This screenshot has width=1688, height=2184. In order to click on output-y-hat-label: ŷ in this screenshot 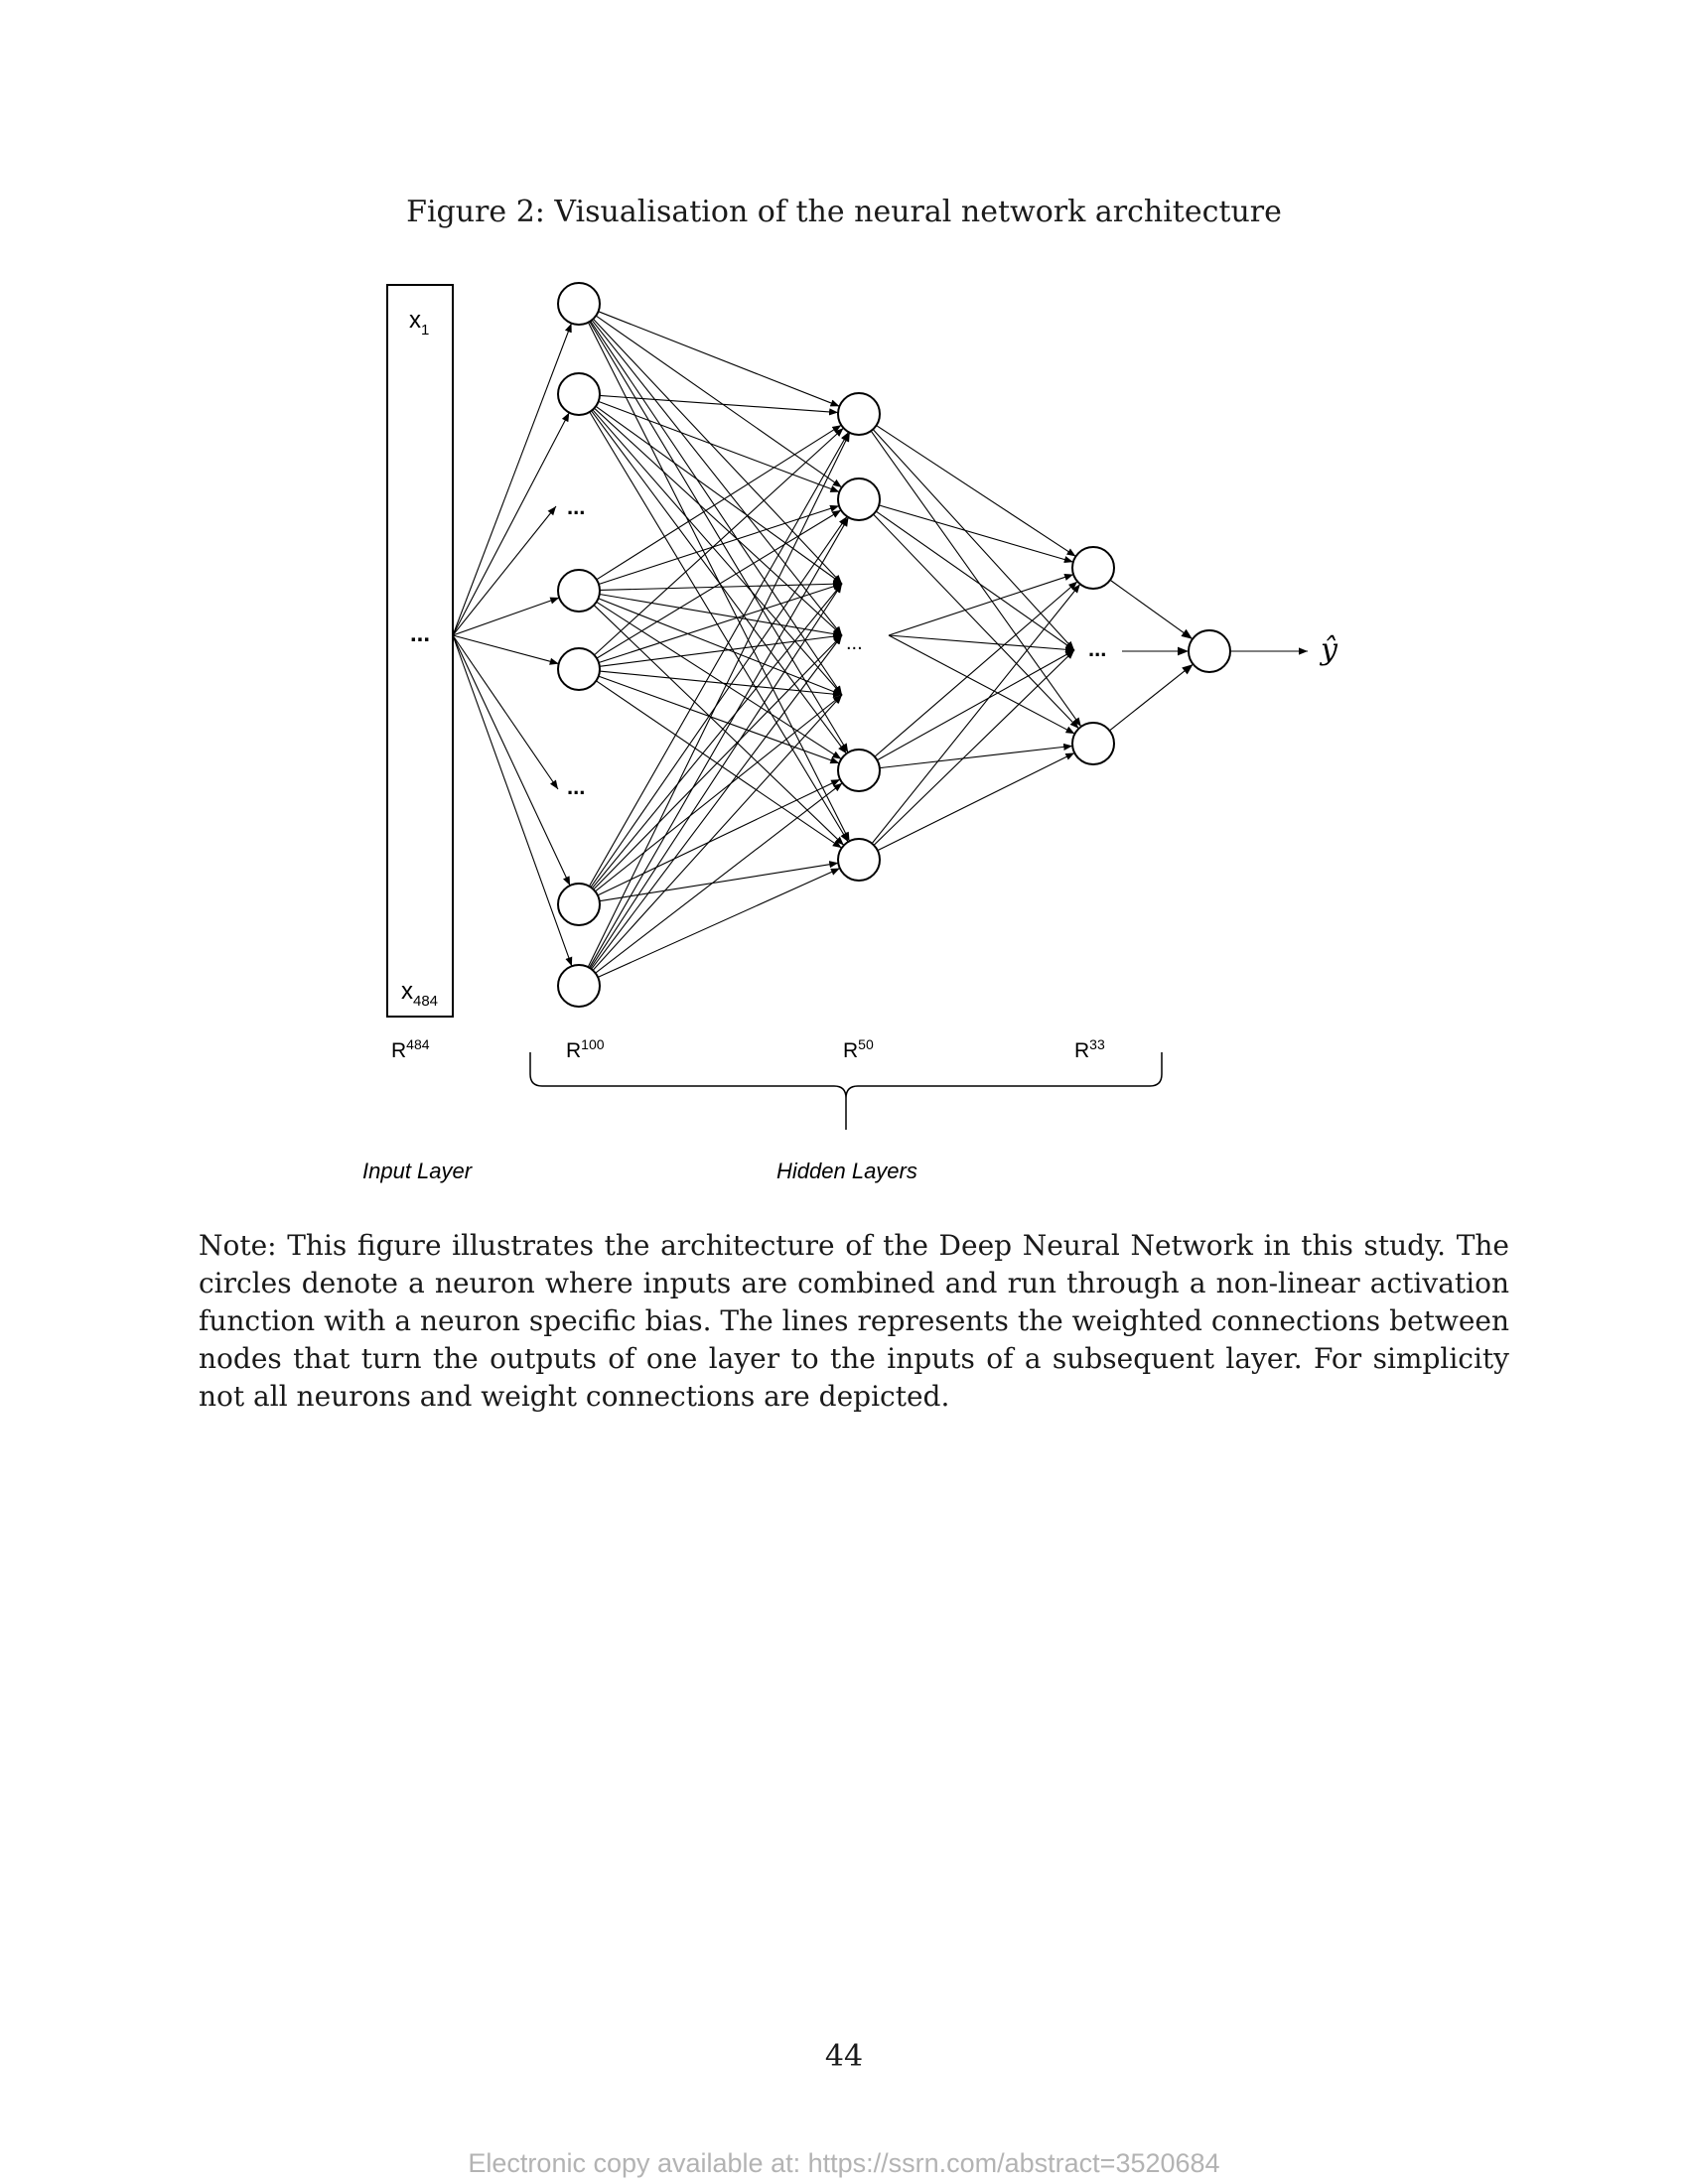, I will do `click(1328, 649)`.